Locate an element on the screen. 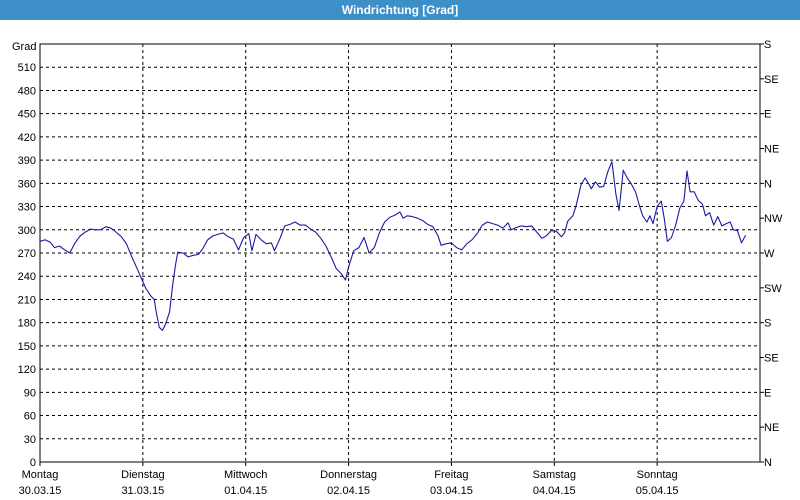 The height and width of the screenshot is (500, 800). x-tick-date-label: 01.04.15 is located at coordinates (245, 491).